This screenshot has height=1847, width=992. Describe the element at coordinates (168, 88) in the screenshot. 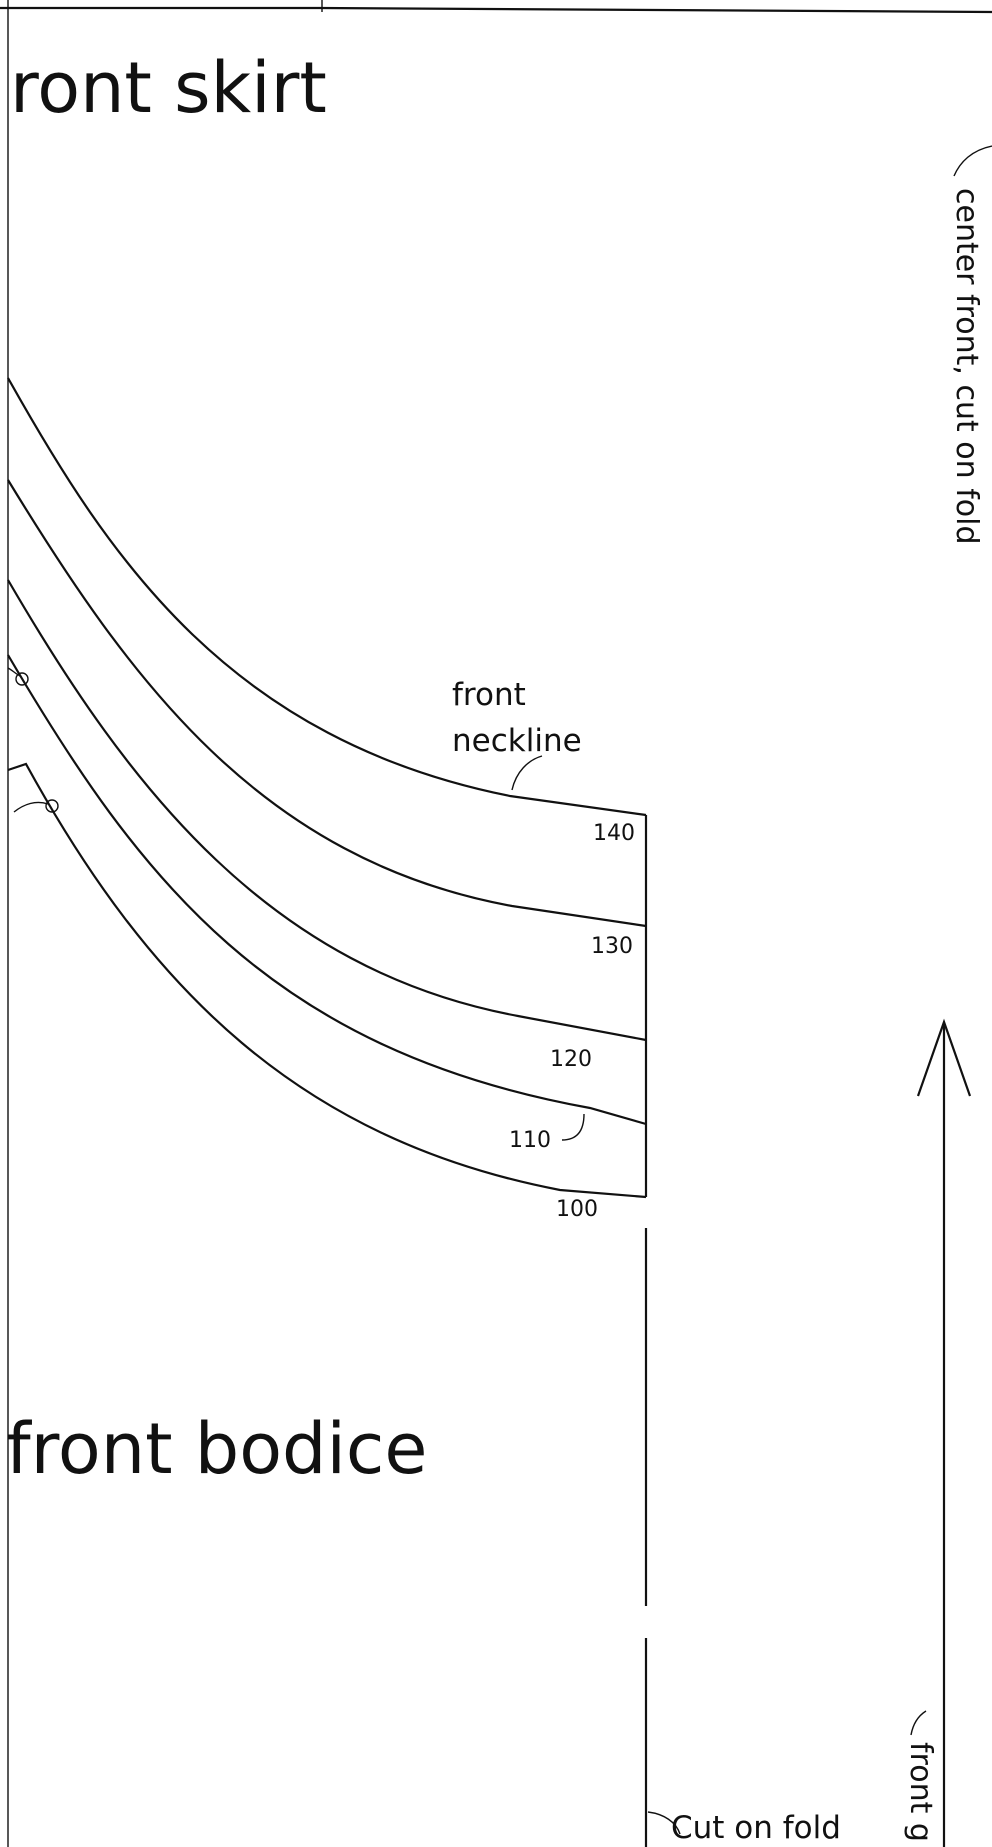

I see `front-skirt-title: ront skirt` at that location.